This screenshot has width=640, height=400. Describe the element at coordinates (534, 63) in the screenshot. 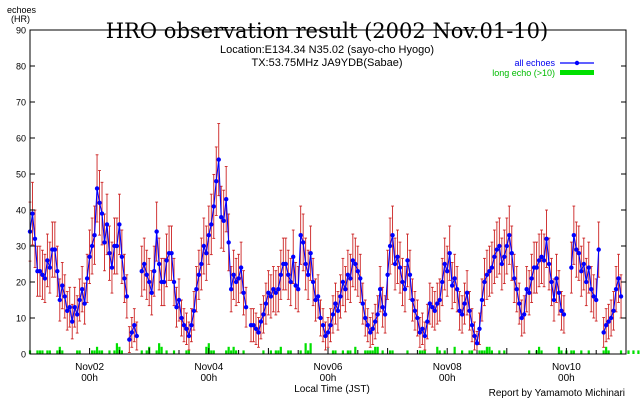

I see `legend-label-all: all echoes` at that location.